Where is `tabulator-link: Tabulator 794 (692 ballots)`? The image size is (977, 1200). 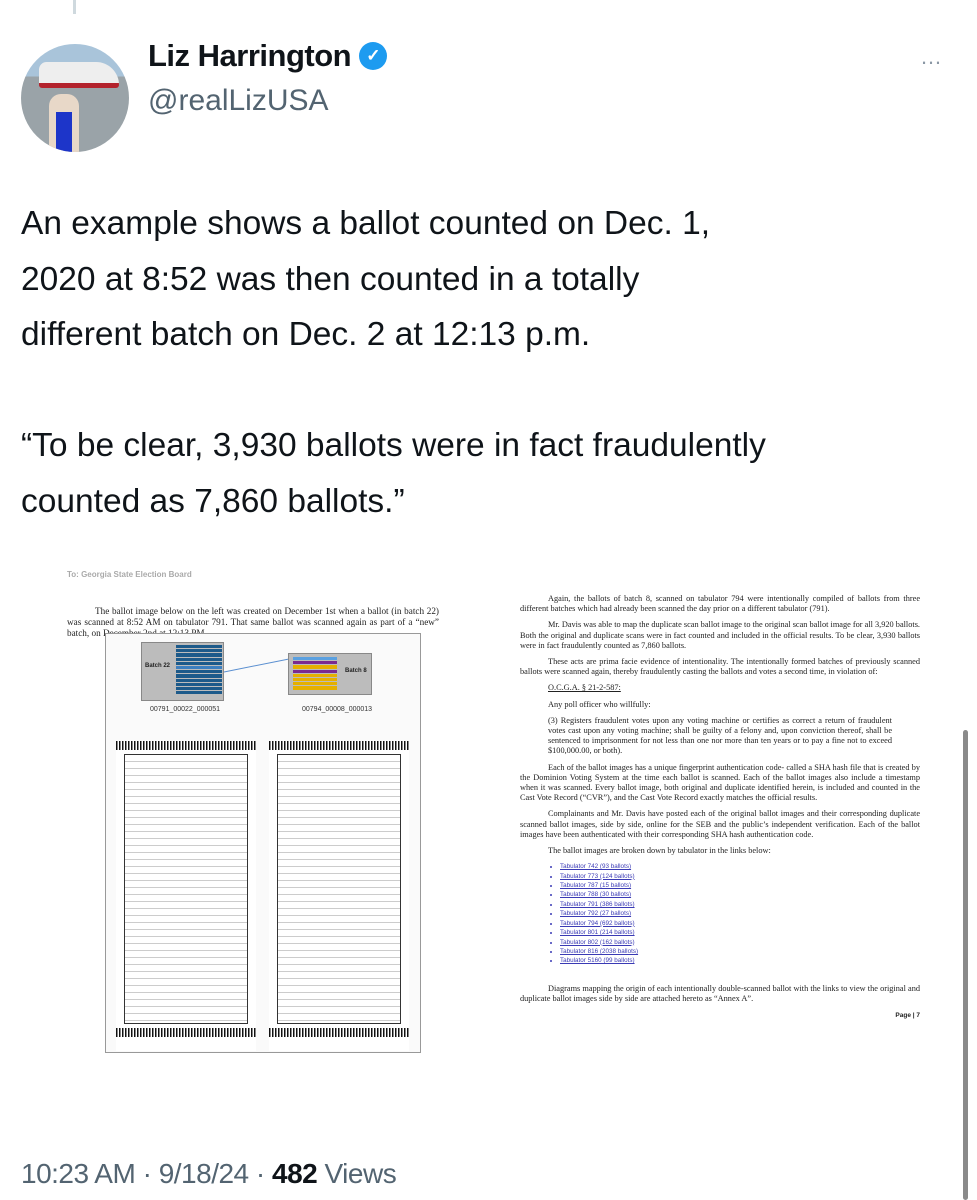 tabulator-link: Tabulator 794 (692 ballots) is located at coordinates (740, 923).